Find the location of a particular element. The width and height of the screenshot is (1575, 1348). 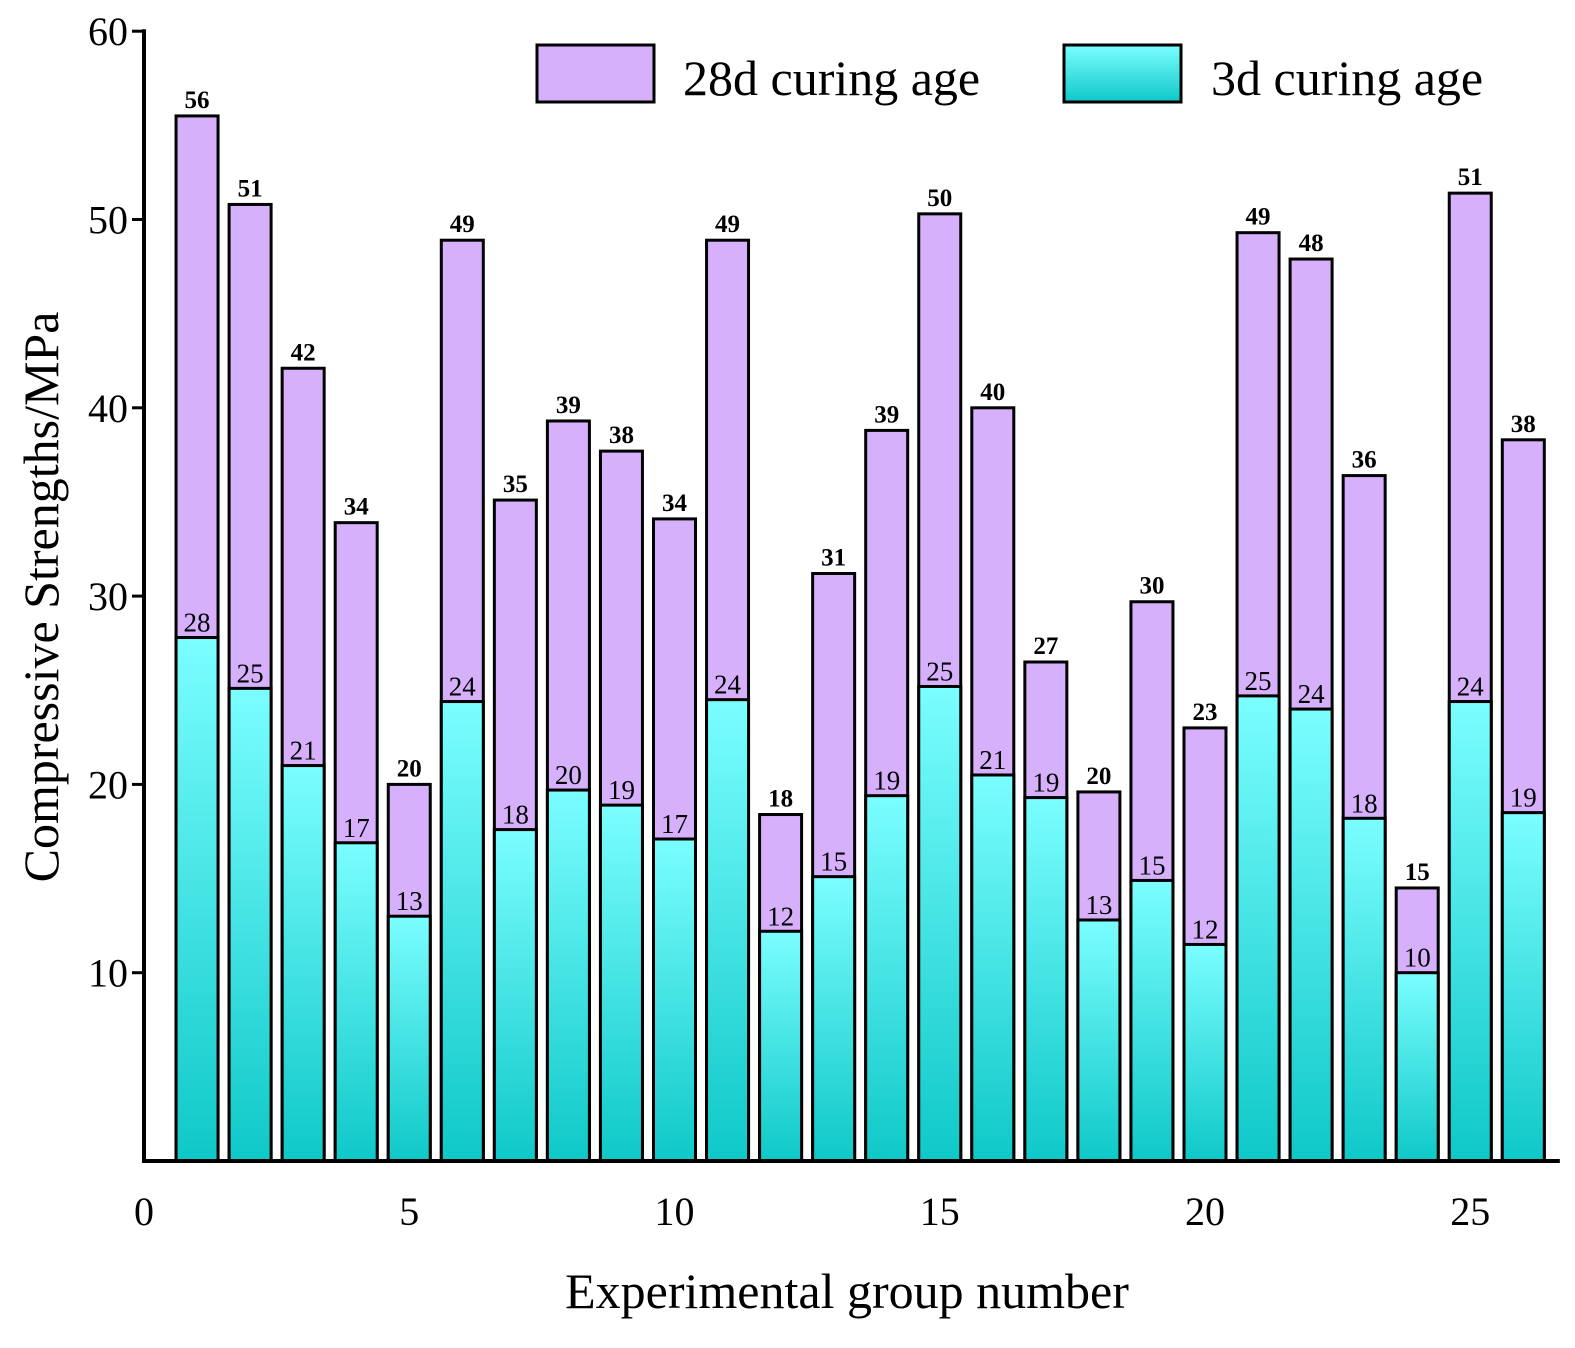

legend: 28d curing age 3d curing age is located at coordinates (1009, 74).